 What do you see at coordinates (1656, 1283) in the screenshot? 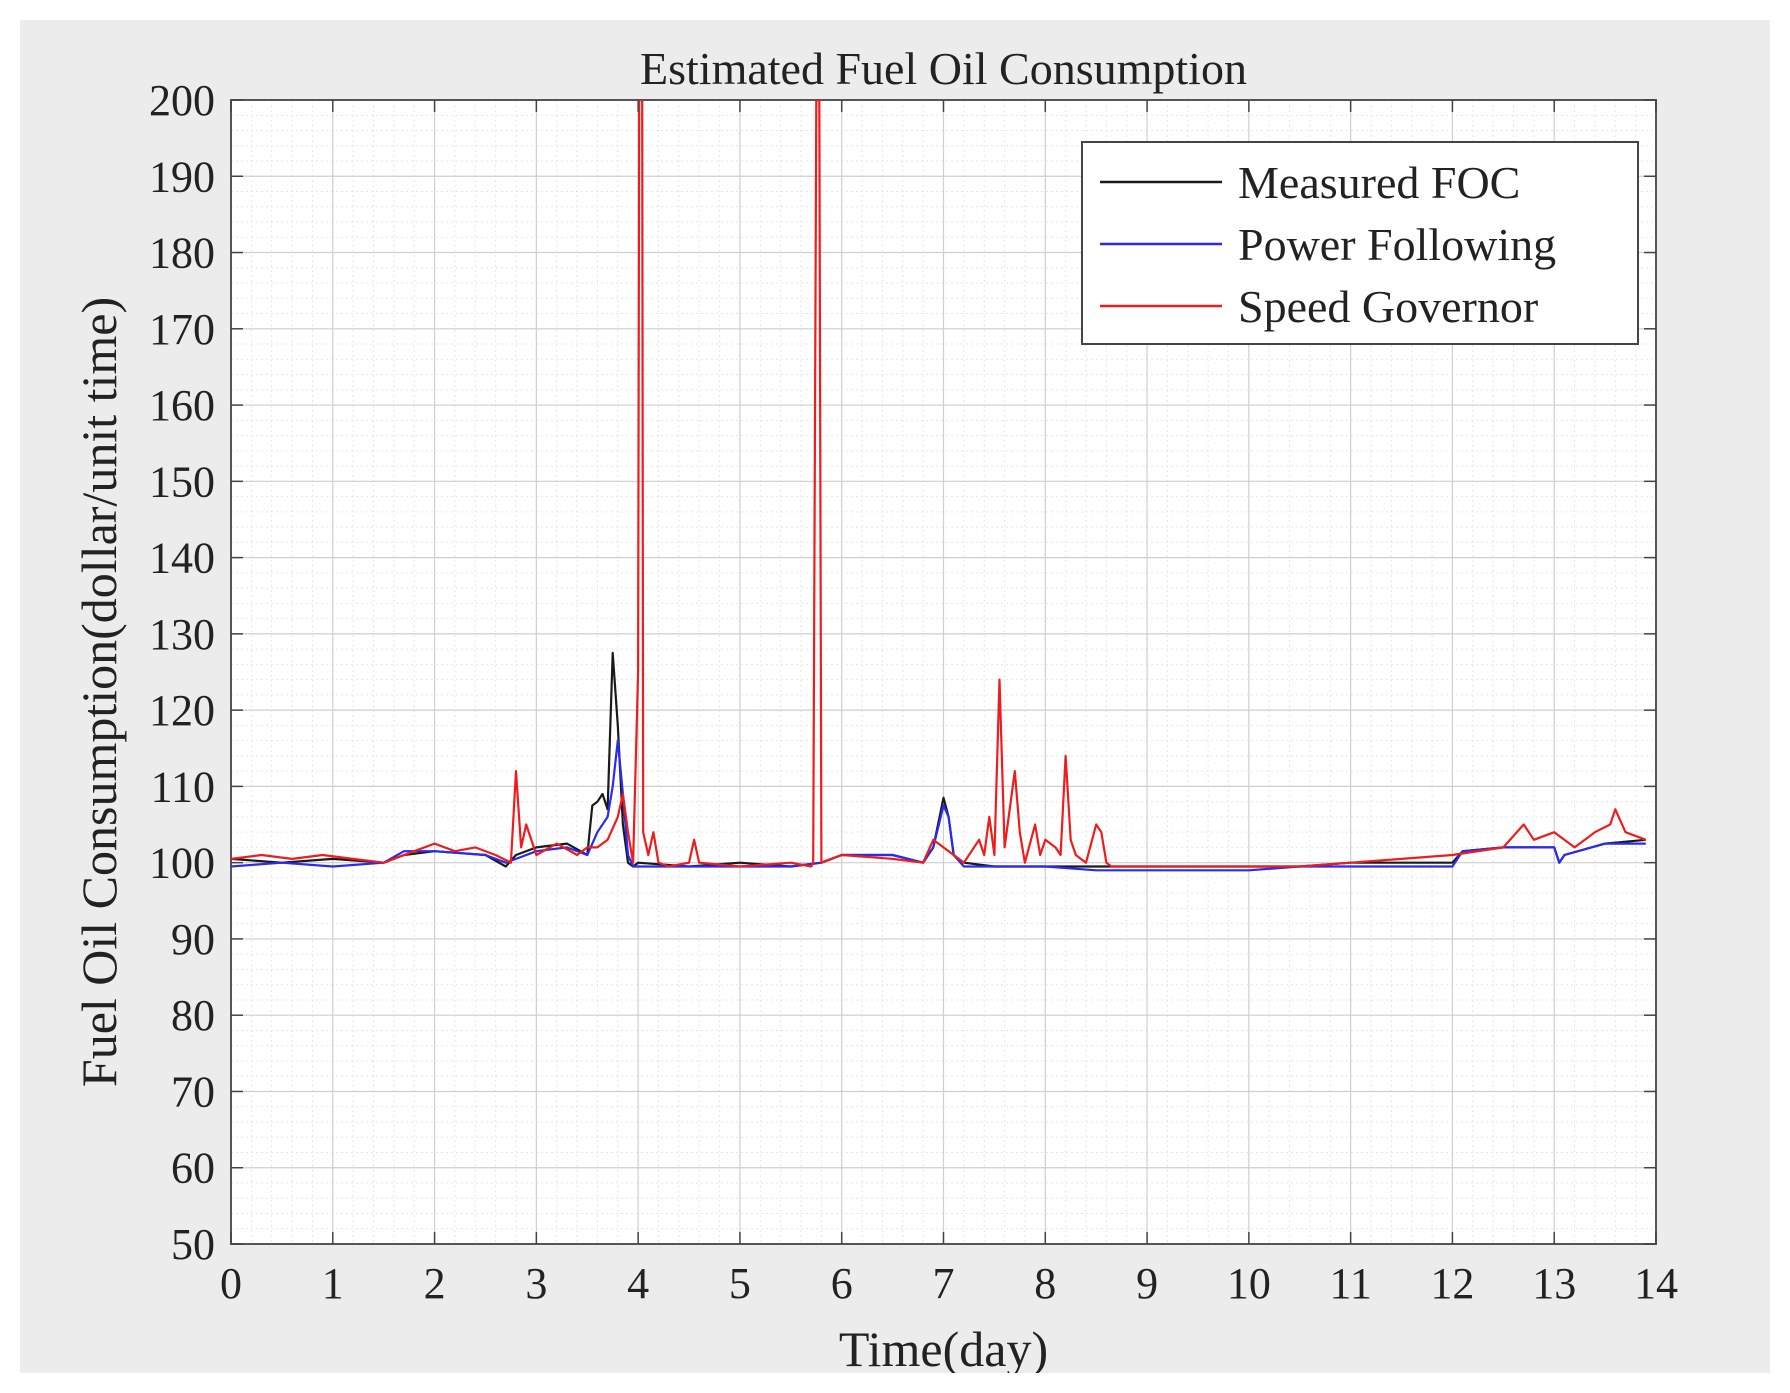
I see `x-tick-label: 14` at bounding box center [1656, 1283].